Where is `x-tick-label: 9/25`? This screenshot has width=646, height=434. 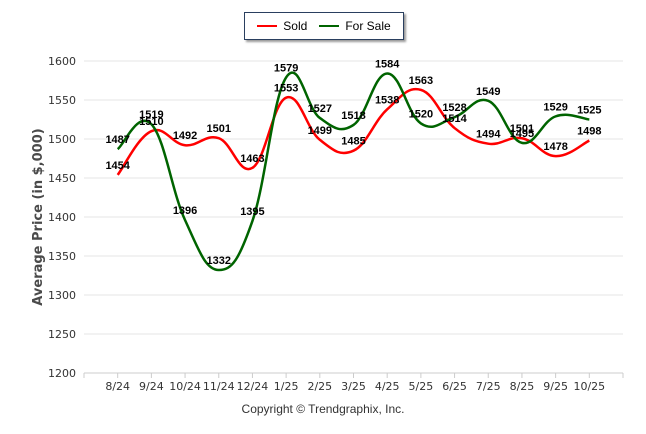
x-tick-label: 9/25 is located at coordinates (555, 386).